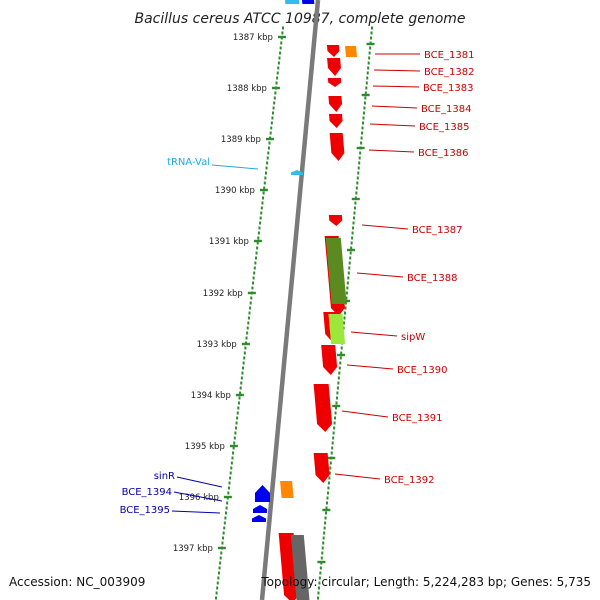  I want to click on tick-label-1396: 1396 kbp, so click(199, 498).